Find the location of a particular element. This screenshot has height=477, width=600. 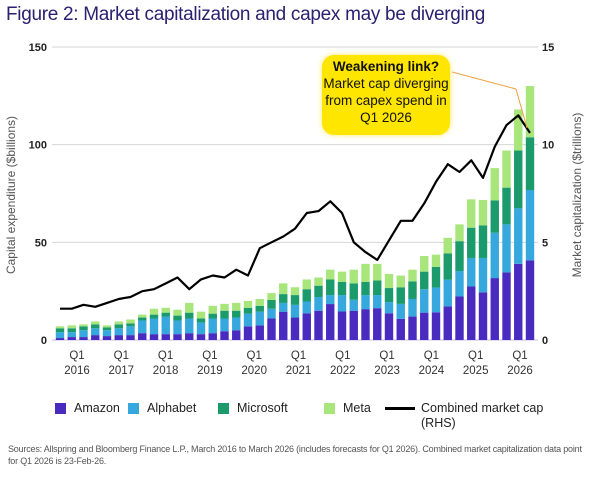

callout-connector is located at coordinates (521, 108).